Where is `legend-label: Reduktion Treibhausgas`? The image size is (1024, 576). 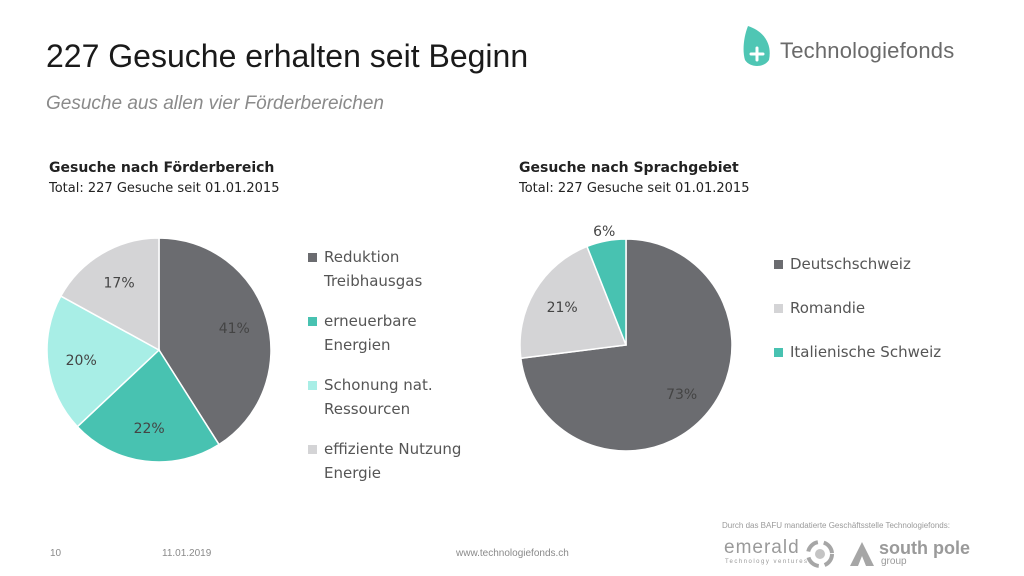 legend-label: Reduktion Treibhausgas is located at coordinates (373, 269).